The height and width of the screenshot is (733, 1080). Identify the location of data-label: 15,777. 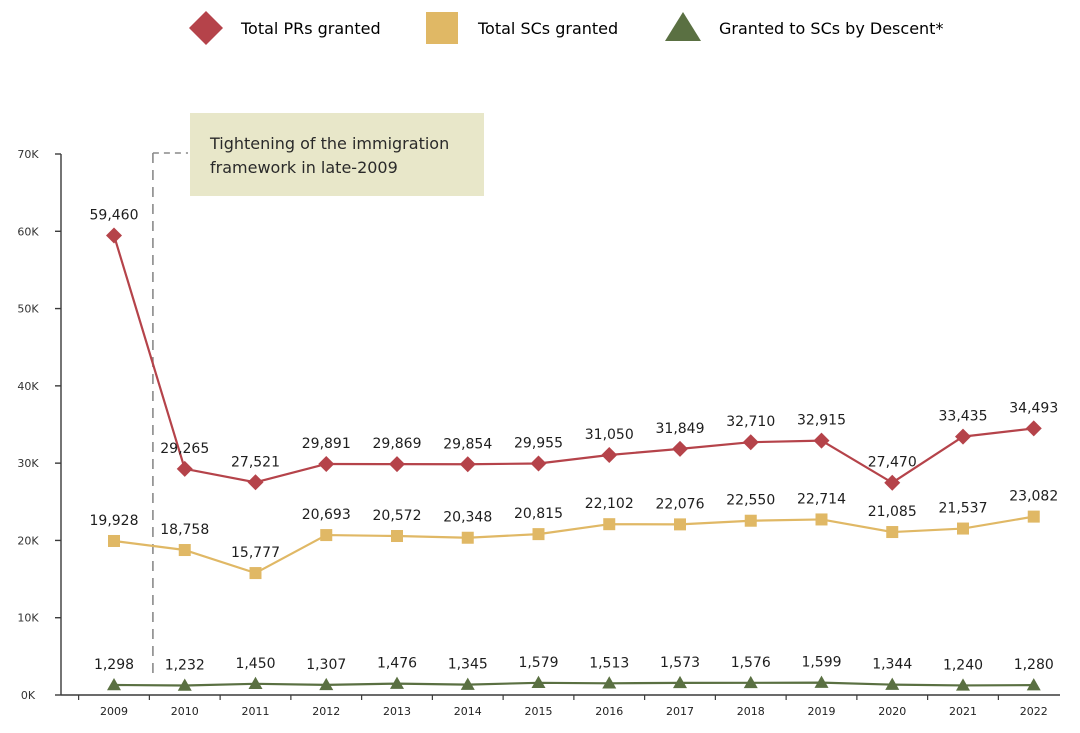
(255, 553).